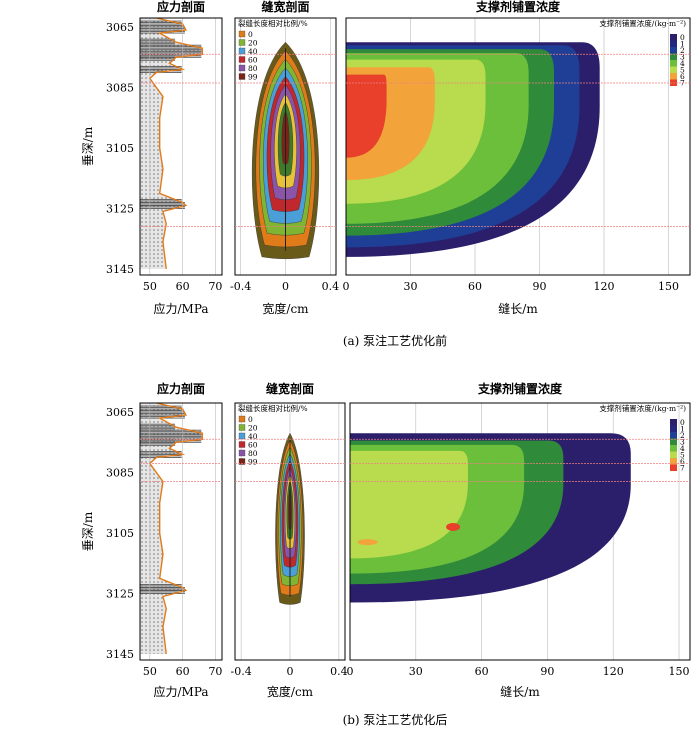  Describe the element at coordinates (150, 671) in the screenshot. I see `x-tick-label: 50` at that location.